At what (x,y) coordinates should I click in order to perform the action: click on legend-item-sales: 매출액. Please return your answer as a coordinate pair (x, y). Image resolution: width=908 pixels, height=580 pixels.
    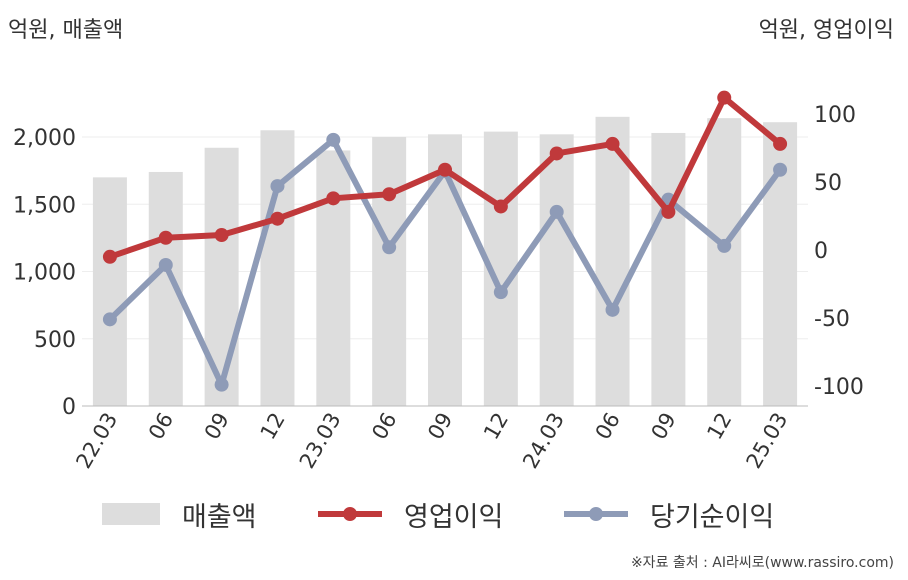
    Looking at the image, I should click on (179, 514).